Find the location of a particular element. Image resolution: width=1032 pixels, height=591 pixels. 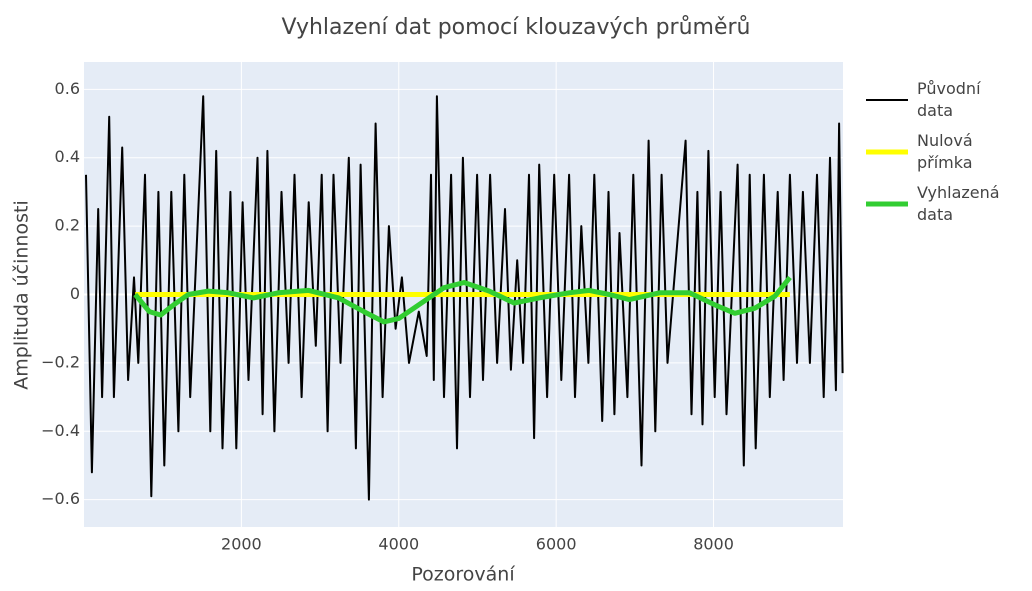

x-axis-title: Pozorování is located at coordinates (463, 575).